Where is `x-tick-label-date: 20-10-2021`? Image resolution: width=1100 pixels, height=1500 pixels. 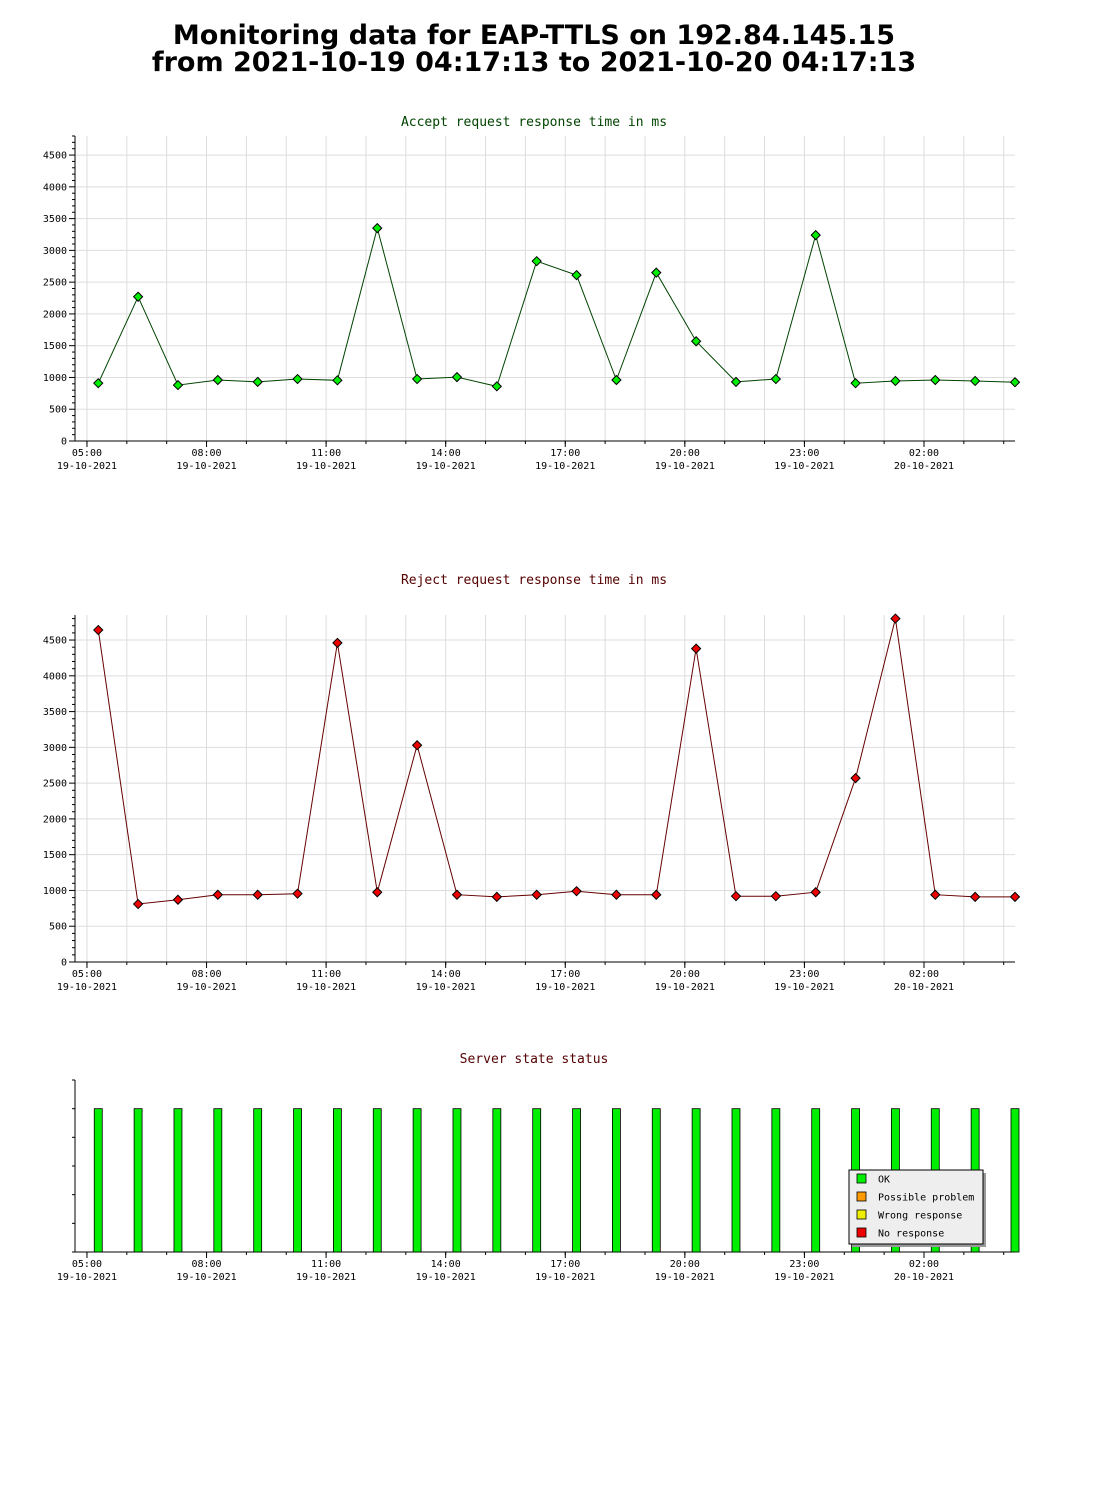
x-tick-label-date: 20-10-2021 is located at coordinates (924, 987).